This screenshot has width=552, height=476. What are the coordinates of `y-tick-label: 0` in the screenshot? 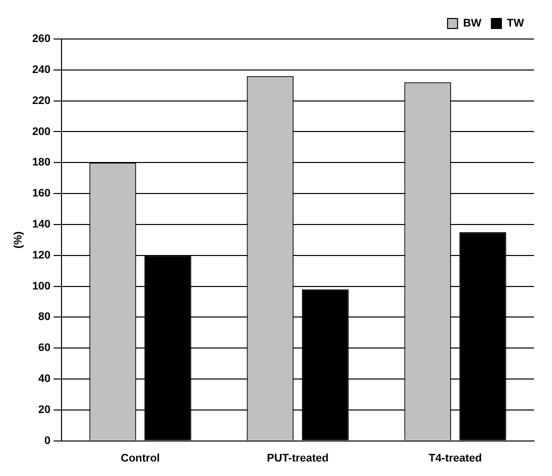 It's located at (47, 440).